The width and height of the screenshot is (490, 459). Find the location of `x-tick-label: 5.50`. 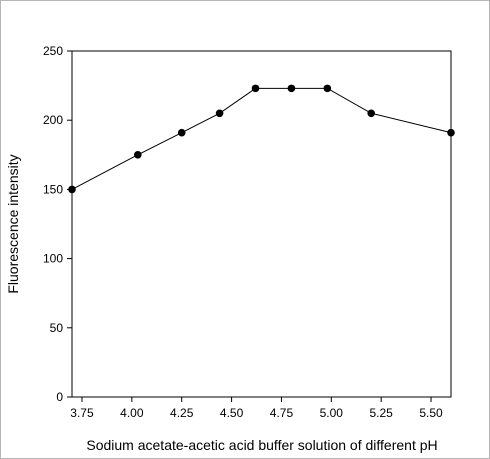

x-tick-label: 5.50 is located at coordinates (431, 413).